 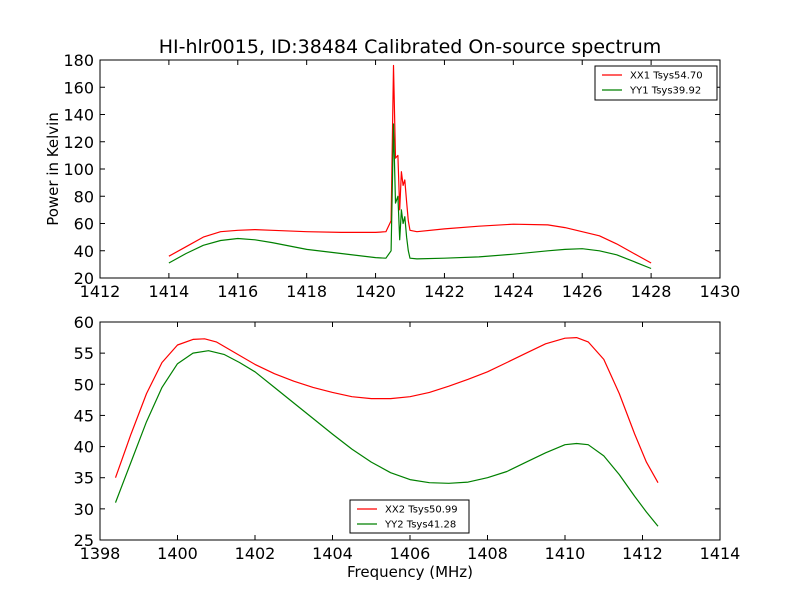 I want to click on top-legend: XX1 Tsys54.70 YY1 Tsys39.92, so click(x=656, y=83).